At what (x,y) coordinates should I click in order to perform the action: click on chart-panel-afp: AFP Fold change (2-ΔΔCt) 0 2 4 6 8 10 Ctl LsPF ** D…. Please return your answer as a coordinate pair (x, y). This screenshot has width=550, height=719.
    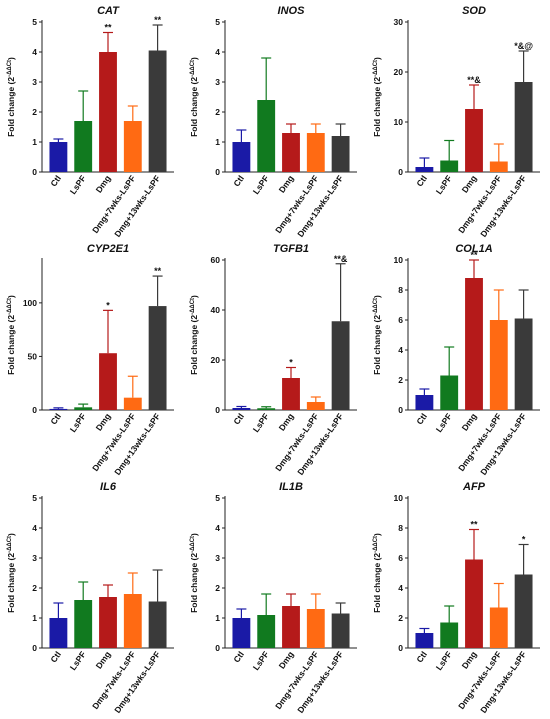
    Looking at the image, I should click on (458, 595).